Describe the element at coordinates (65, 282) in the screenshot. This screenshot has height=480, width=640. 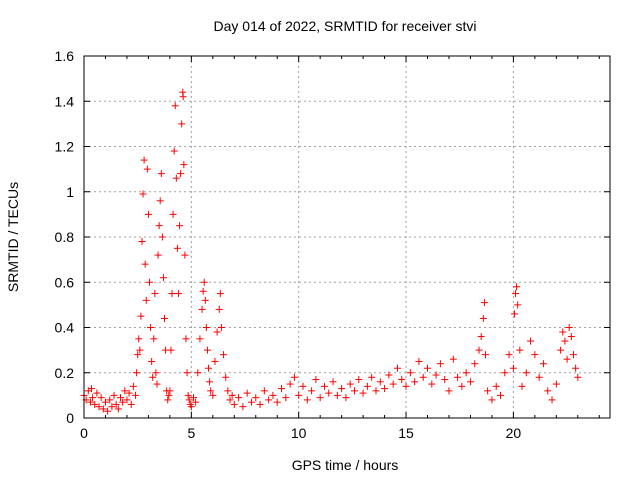
I see `y-tick-label: 0.6` at that location.